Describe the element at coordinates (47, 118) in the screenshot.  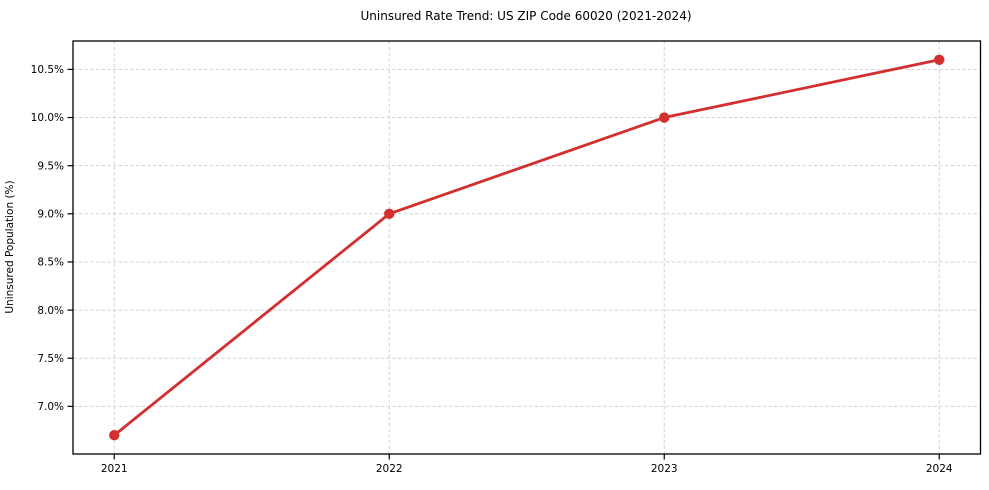
I see `y-tick-label: 10.0%` at that location.